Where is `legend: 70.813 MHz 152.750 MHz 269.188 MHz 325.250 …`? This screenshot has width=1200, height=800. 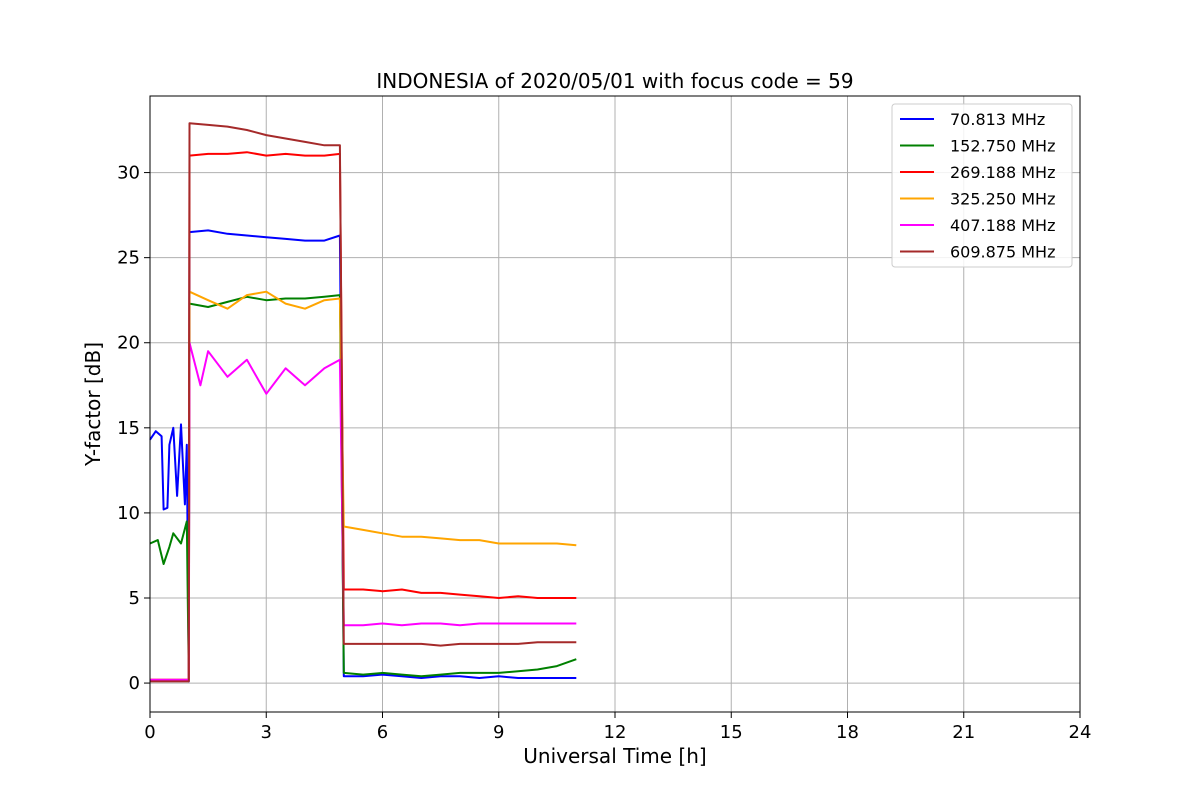 legend: 70.813 MHz 152.750 MHz 269.188 MHz 325.250 … is located at coordinates (982, 185).